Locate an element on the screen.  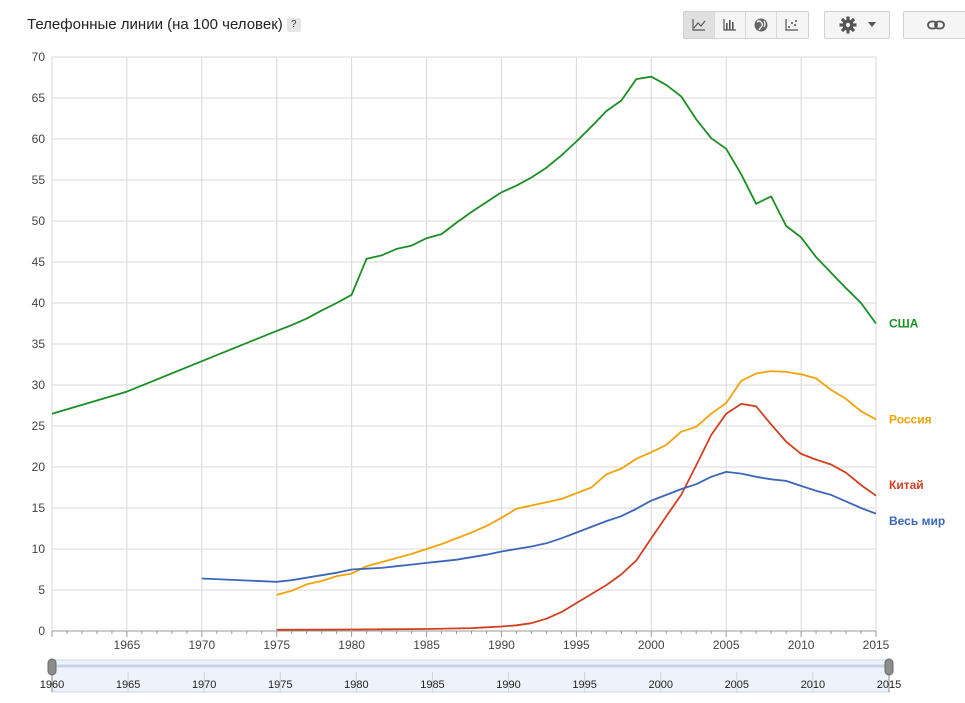
x-tick-label: 1985 is located at coordinates (426, 645).